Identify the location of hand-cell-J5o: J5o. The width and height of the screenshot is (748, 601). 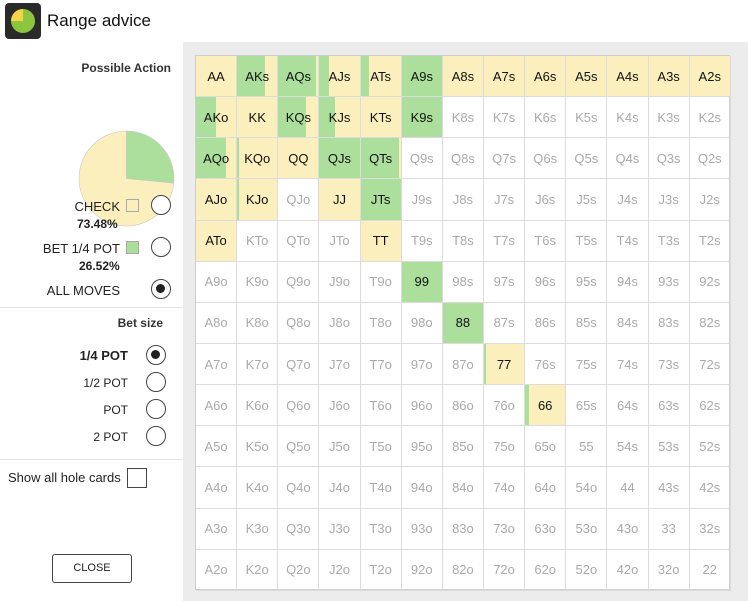
(340, 447).